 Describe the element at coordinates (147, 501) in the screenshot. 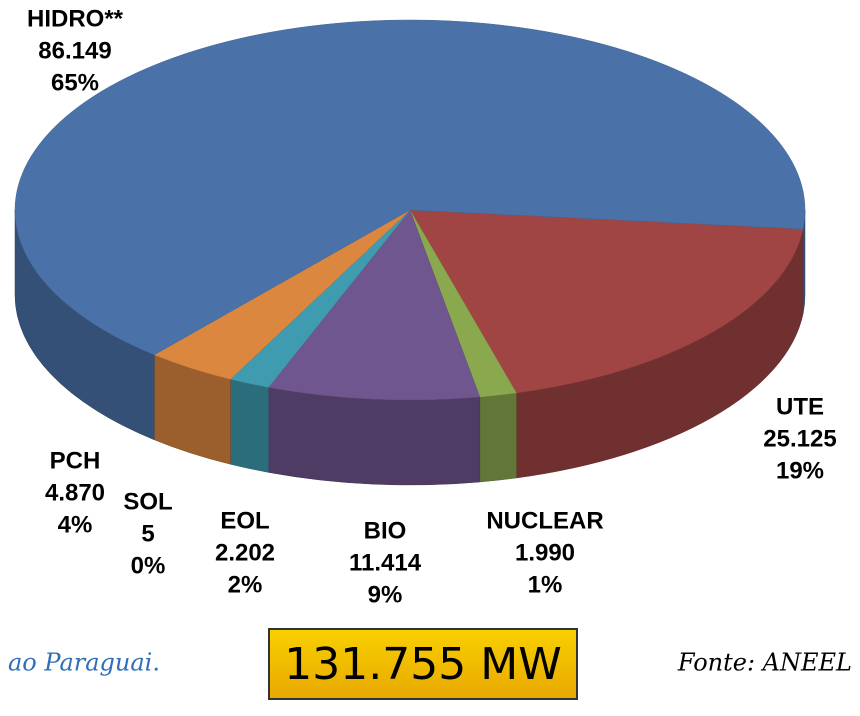

I see `slice-label: SOL` at that location.